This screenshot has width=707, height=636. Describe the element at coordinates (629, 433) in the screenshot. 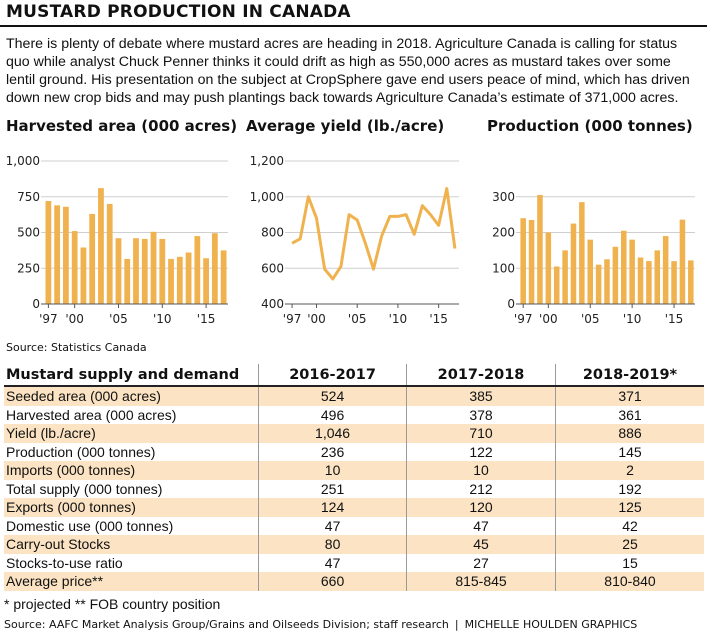

I see `table-cell: 886` at that location.